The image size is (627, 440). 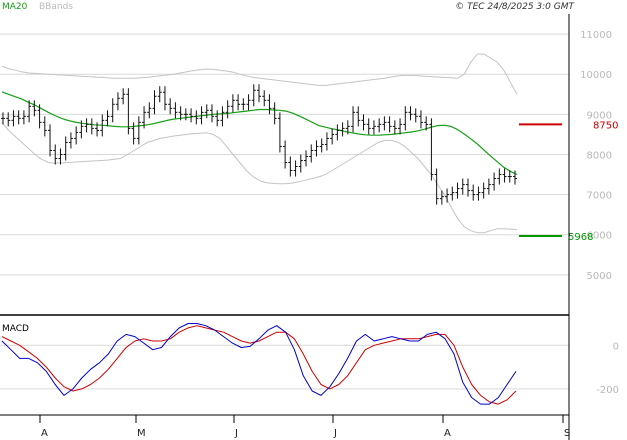 What do you see at coordinates (515, 7) in the screenshot?
I see `timestamp: © TEC 24/8/2025 3:0 GMT` at bounding box center [515, 7].